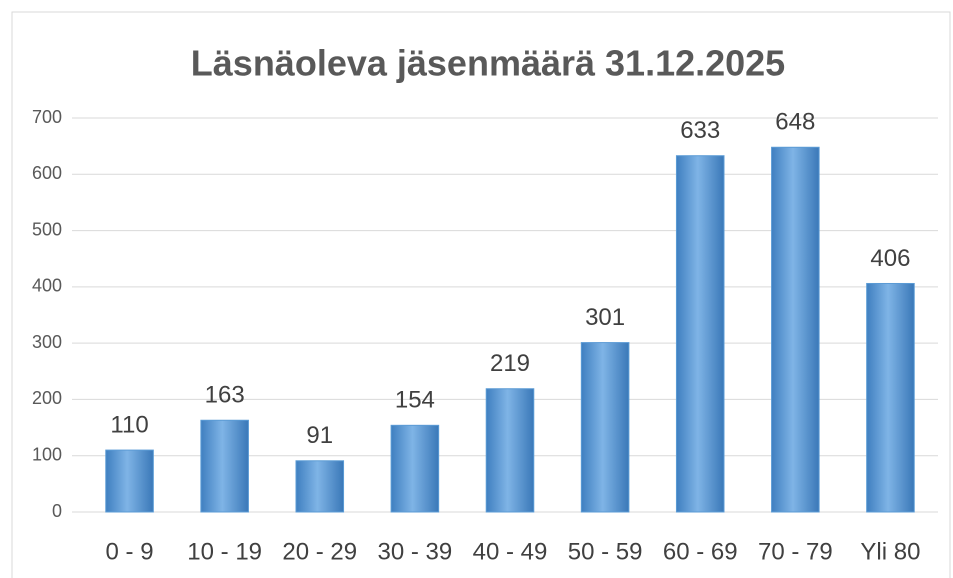 This screenshot has width=953, height=578. Describe the element at coordinates (47, 286) in the screenshot. I see `y-tick-label: 400` at that location.